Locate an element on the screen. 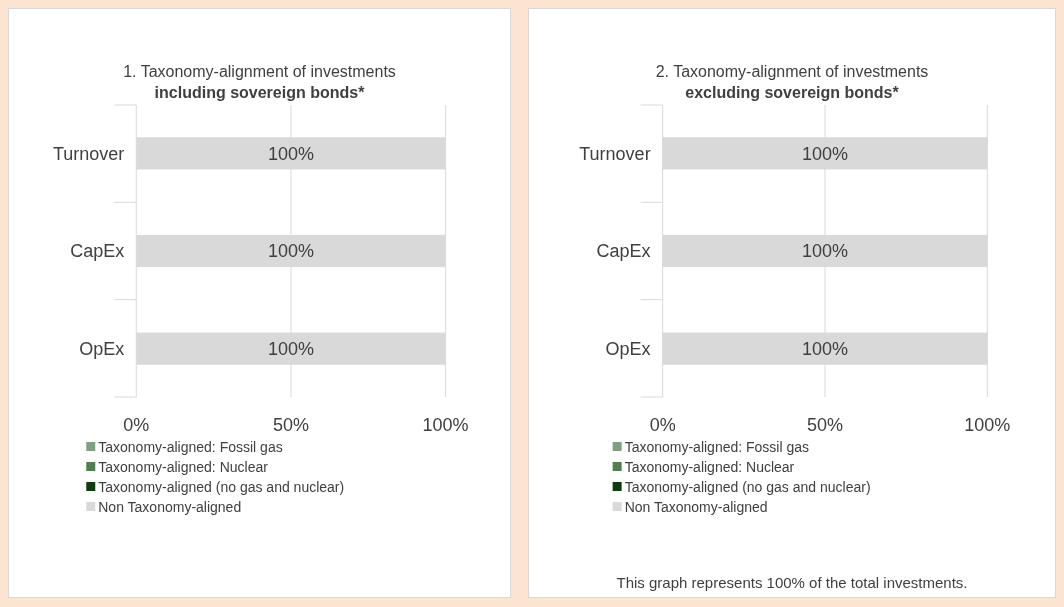 This screenshot has width=1064, height=607. chart-subtitle: including sovereign bonds* is located at coordinates (260, 92).